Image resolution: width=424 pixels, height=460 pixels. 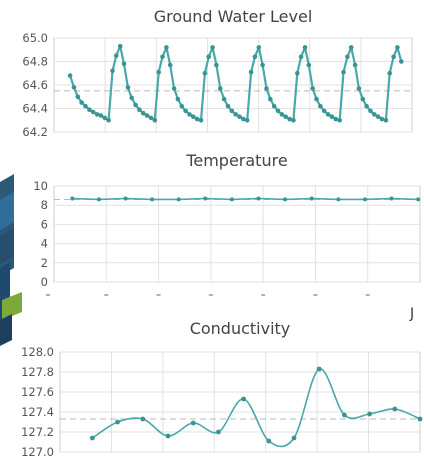 I want to click on chart-title: Temperature, so click(x=236, y=160).